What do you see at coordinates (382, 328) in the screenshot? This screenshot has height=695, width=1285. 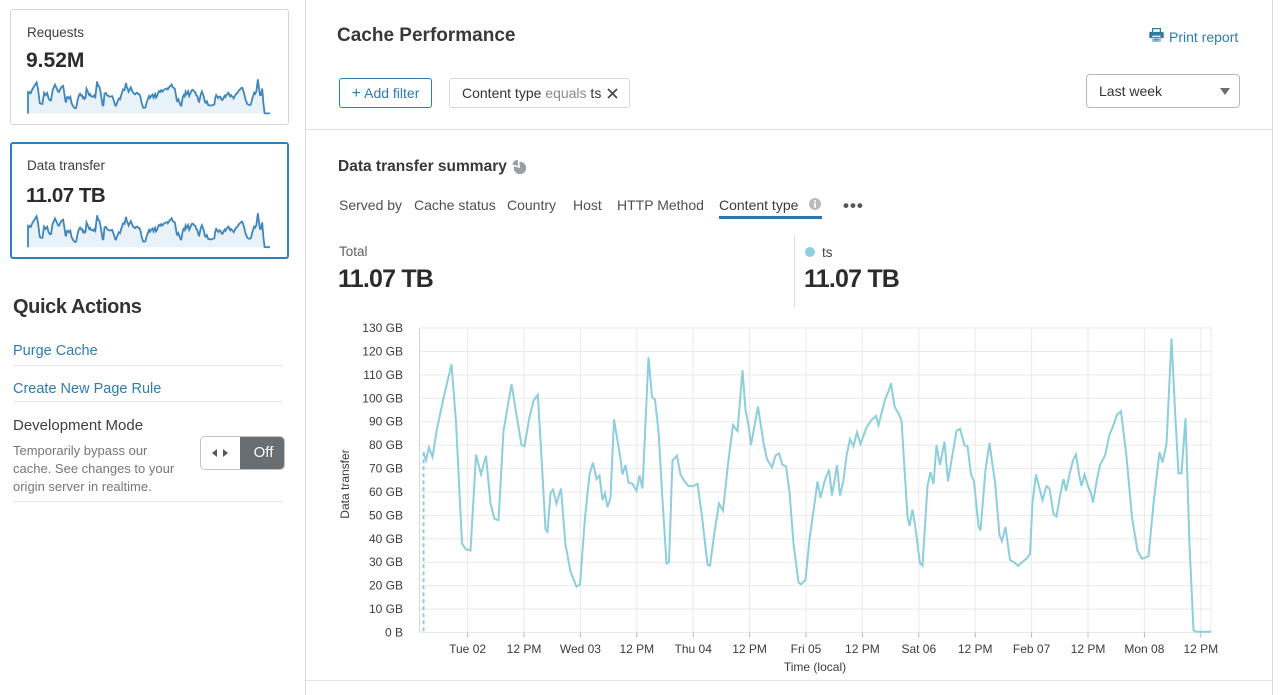 I see `svg-text: 130 GB` at bounding box center [382, 328].